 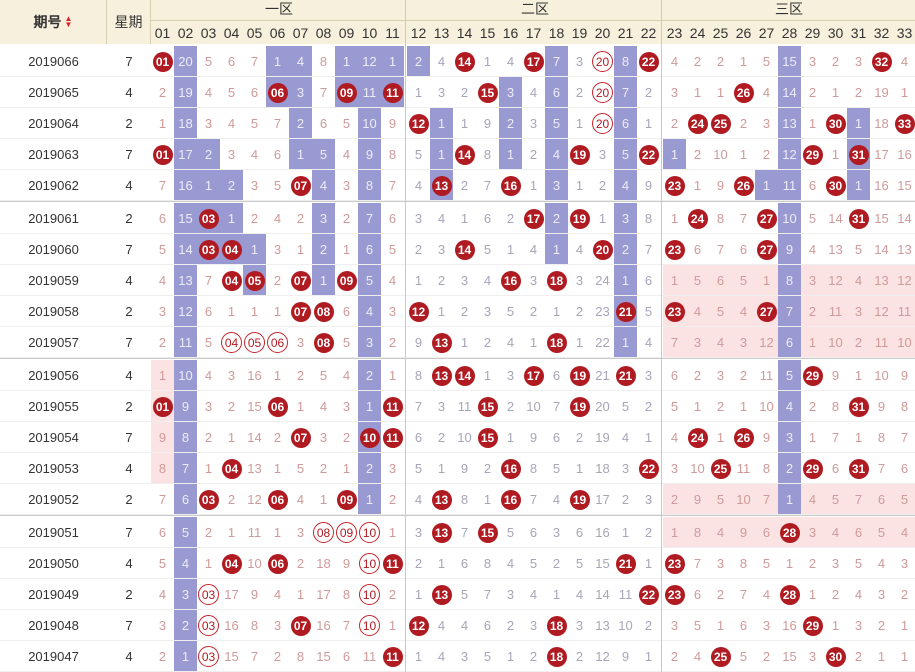 I want to click on drawn-number-ball: 27, so click(x=766, y=249).